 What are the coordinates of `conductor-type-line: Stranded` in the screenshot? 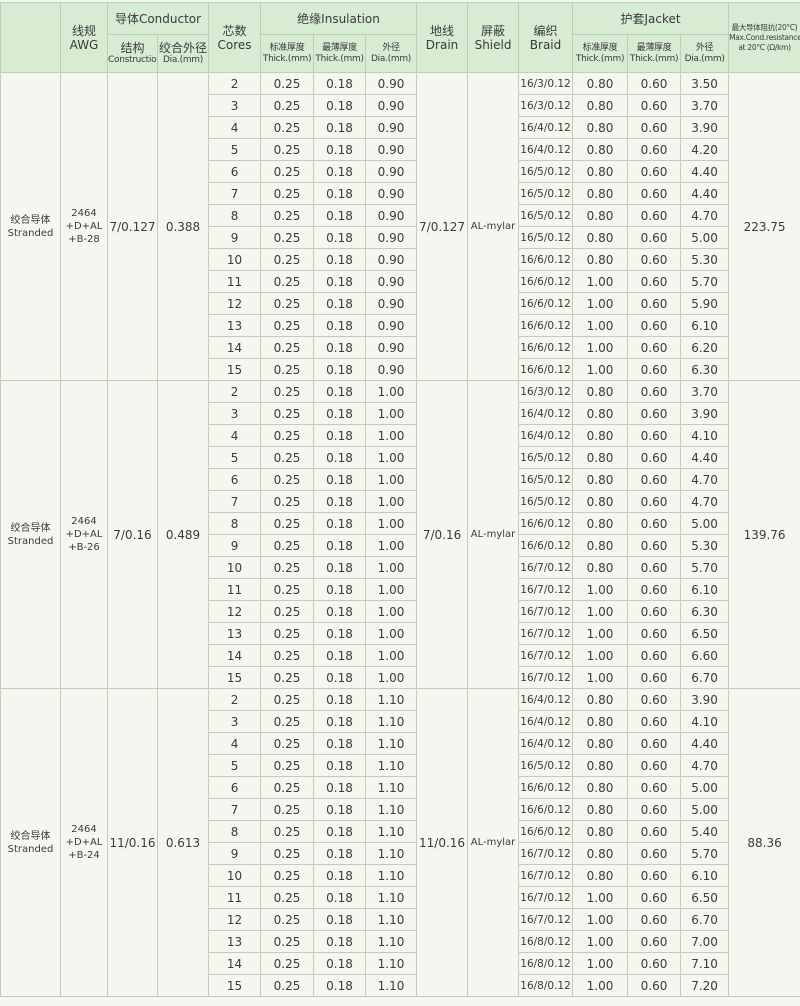 It's located at (30, 541).